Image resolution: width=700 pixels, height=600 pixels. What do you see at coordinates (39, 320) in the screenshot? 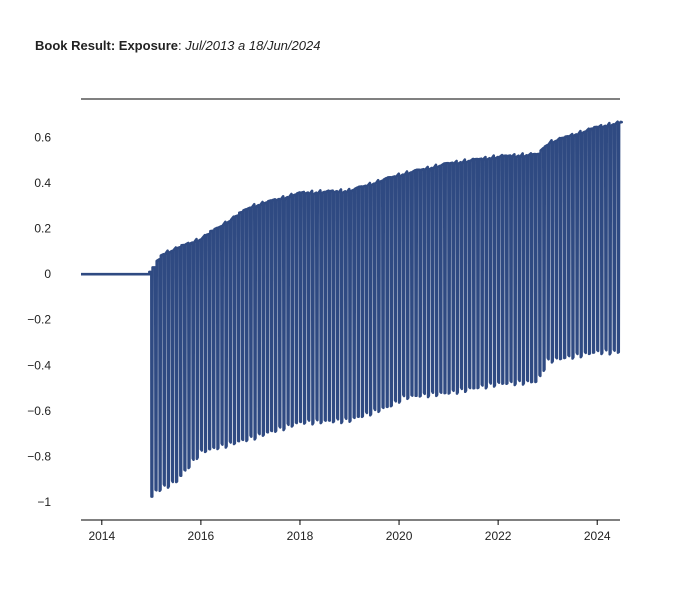
I see `y-tick-label-neg0.2: −0.2` at bounding box center [39, 320].